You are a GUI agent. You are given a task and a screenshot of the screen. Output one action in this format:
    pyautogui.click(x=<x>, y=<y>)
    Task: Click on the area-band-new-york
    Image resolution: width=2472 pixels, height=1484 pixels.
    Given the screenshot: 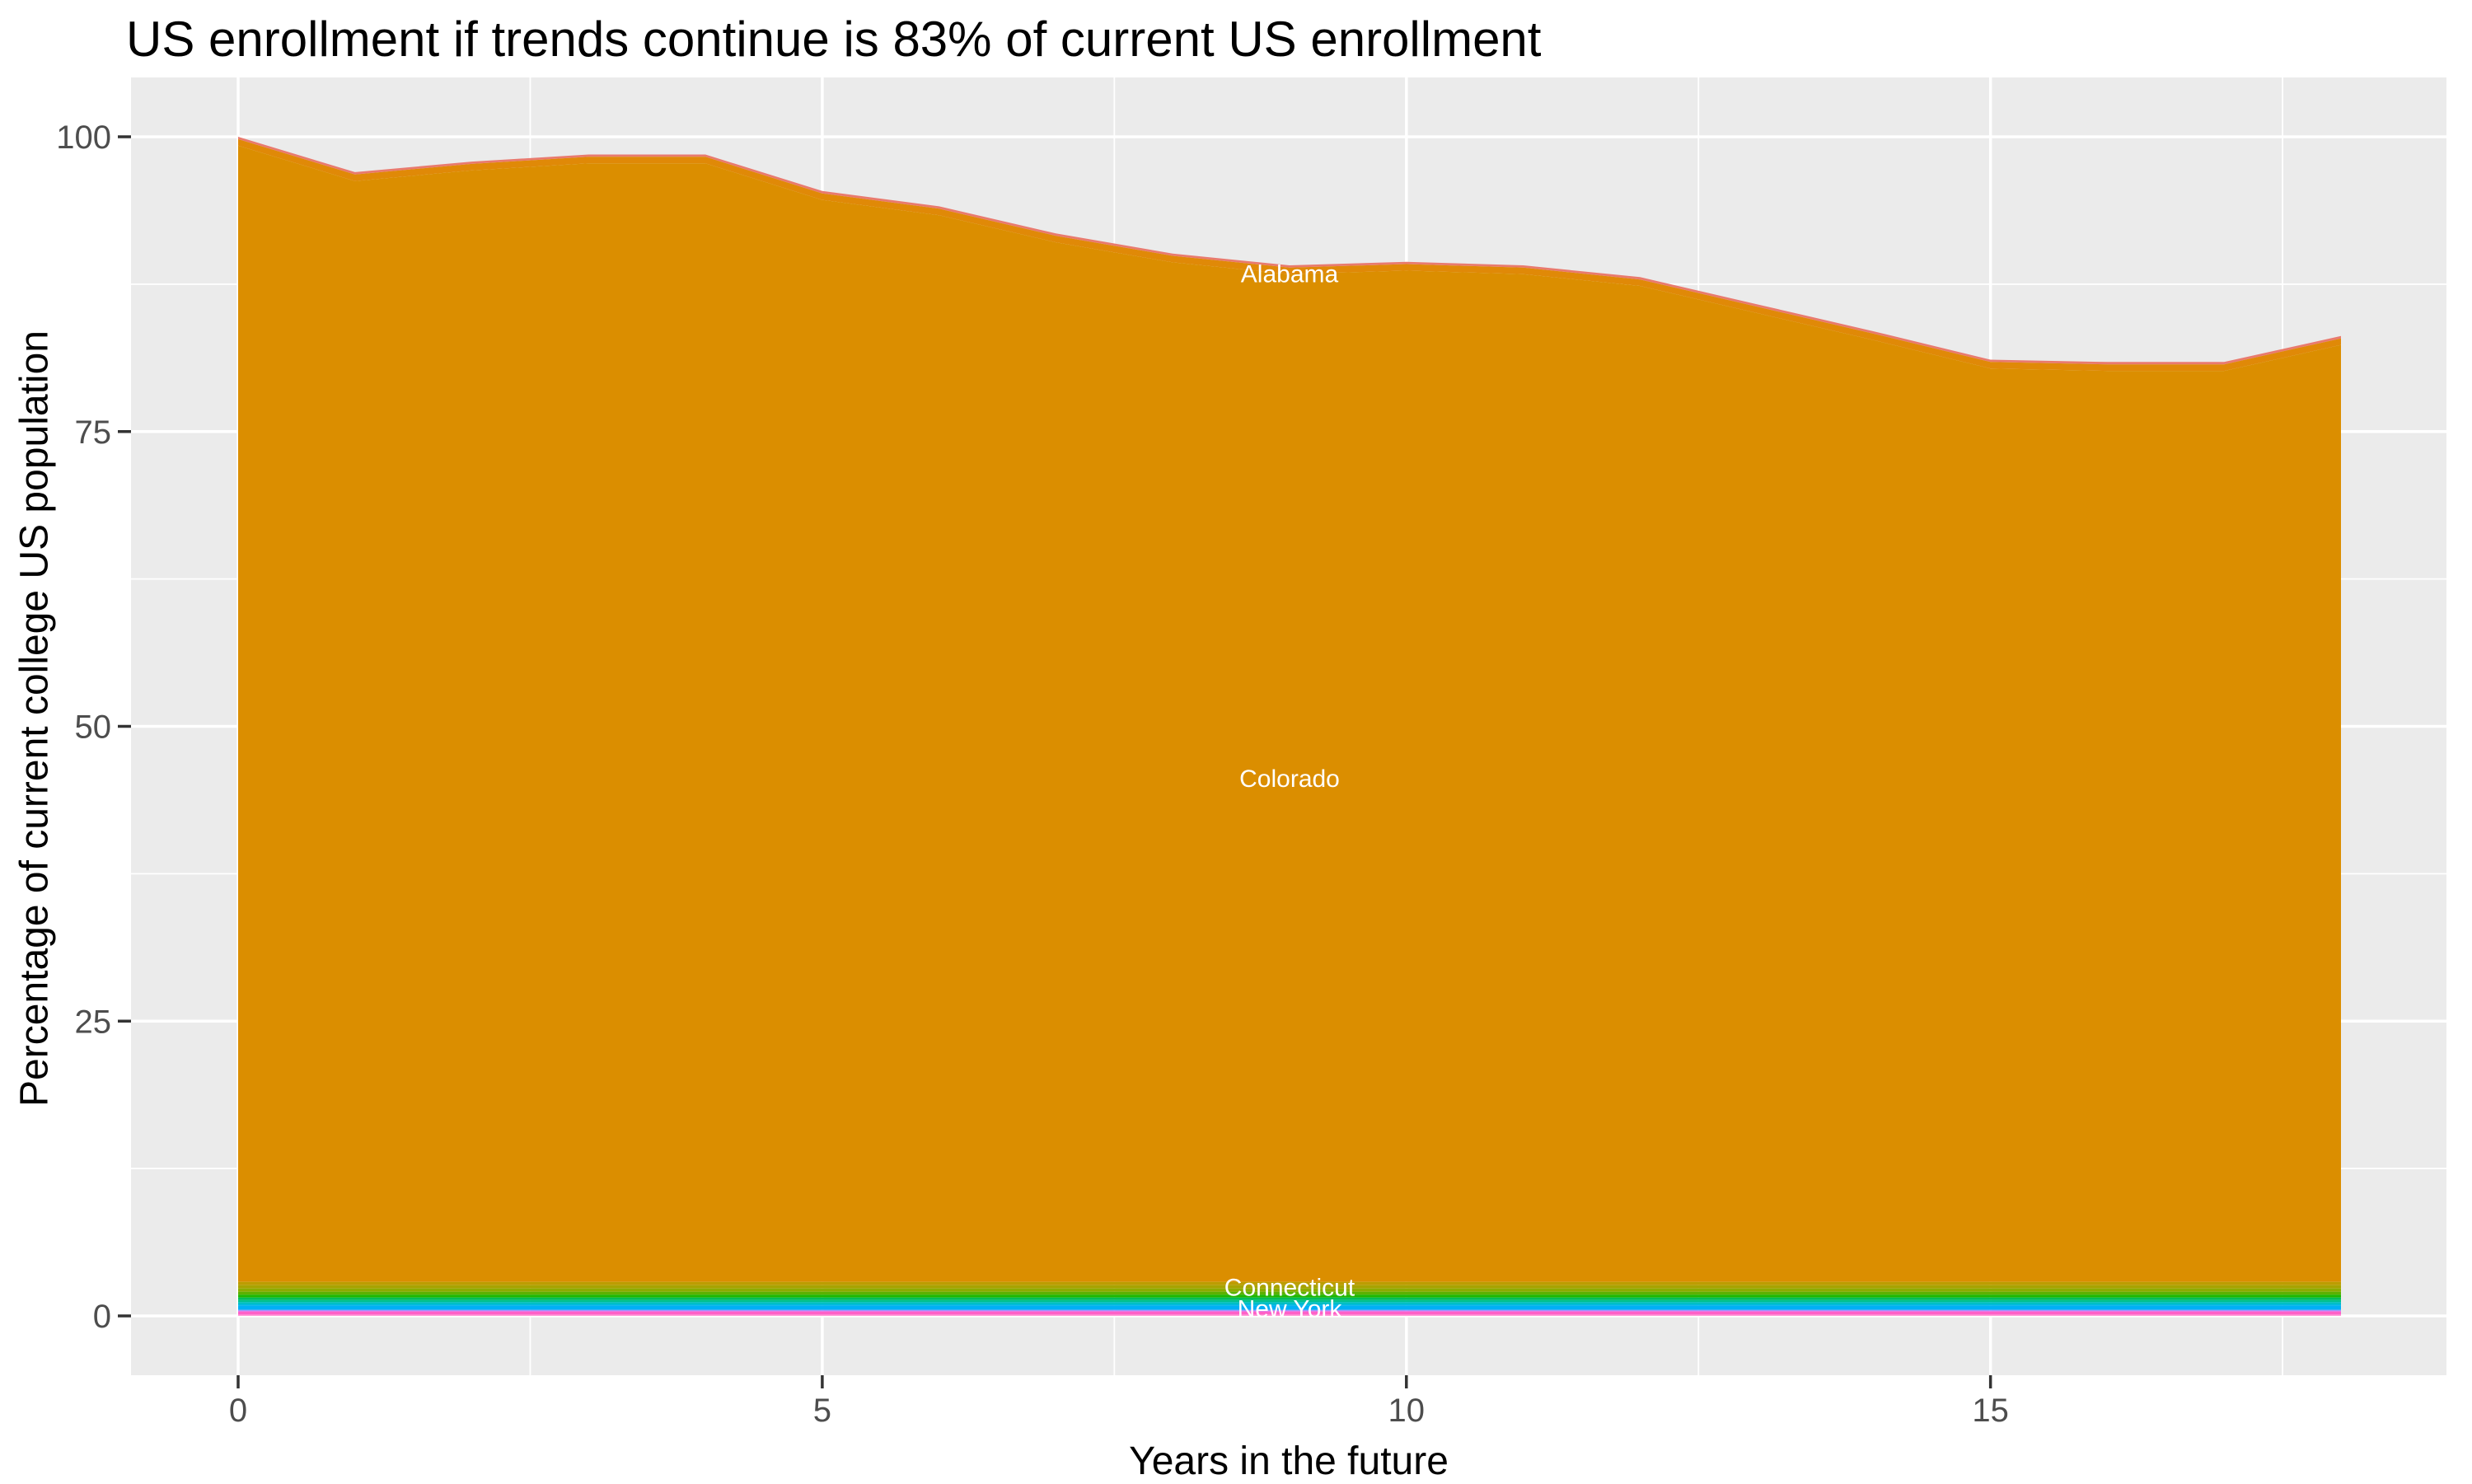 What is the action you would take?
    pyautogui.click(x=1289, y=1308)
    